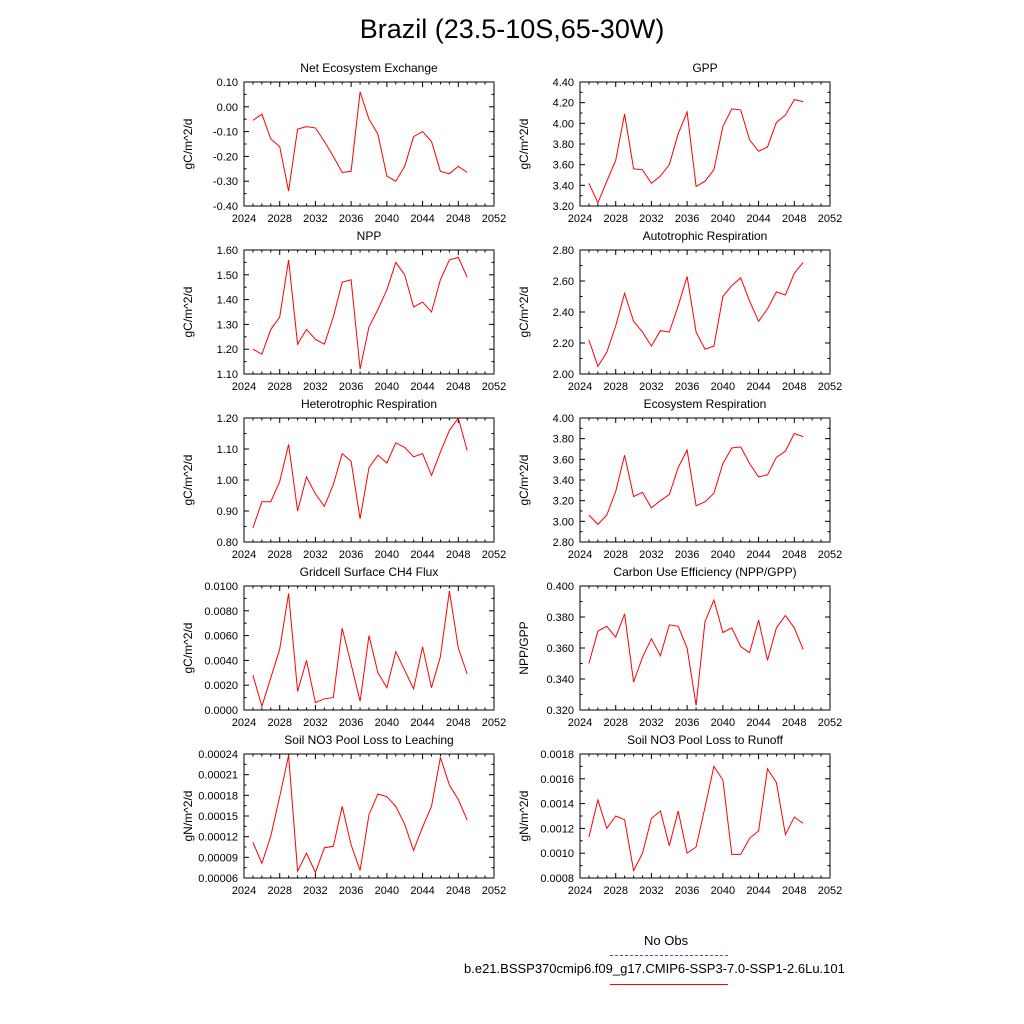 Image resolution: width=1024 pixels, height=1024 pixels. I want to click on y-tick-label: 2.40, so click(563, 313).